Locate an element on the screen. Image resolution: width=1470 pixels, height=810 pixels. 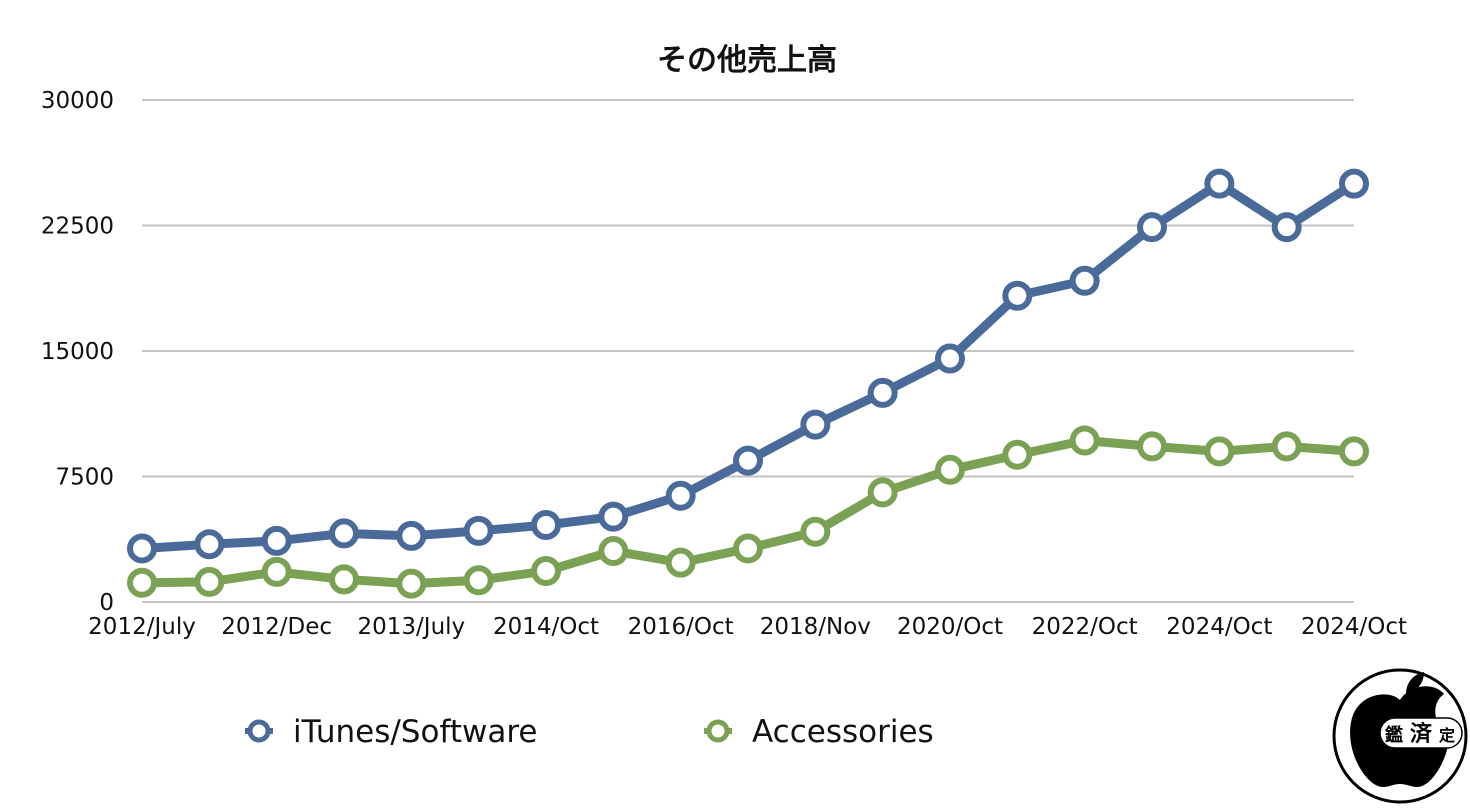
y-tick-label: 7500 is located at coordinates (84, 478).